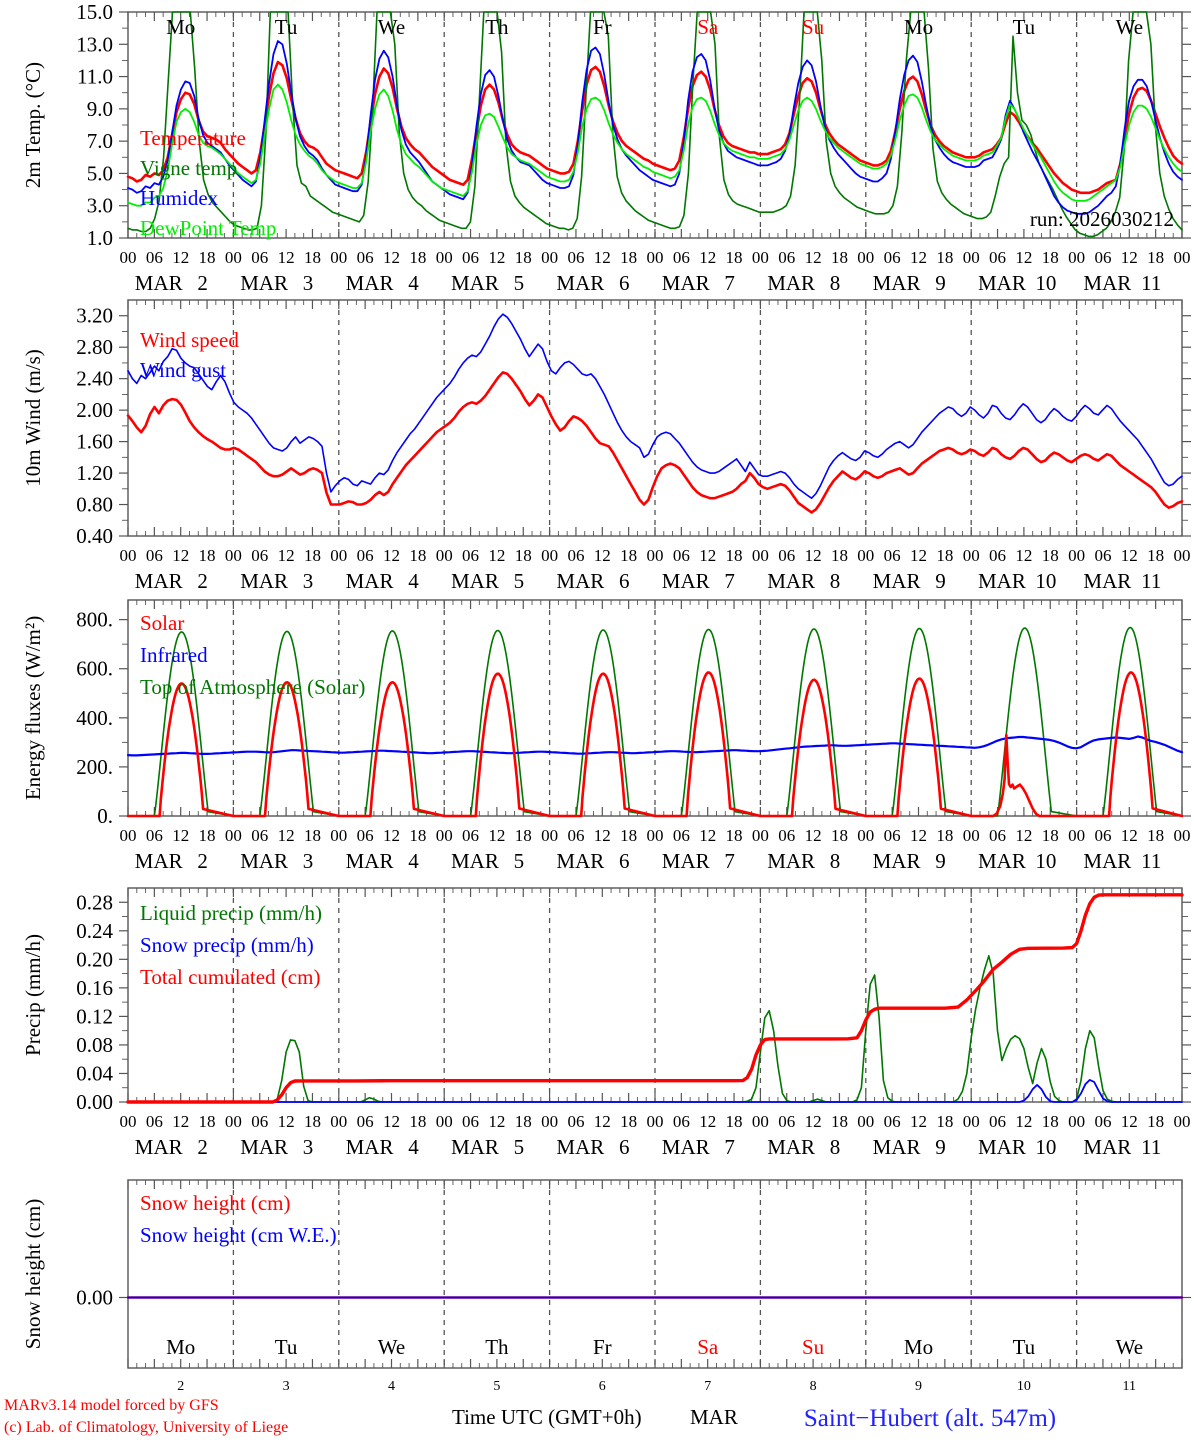  What do you see at coordinates (655, 998) in the screenshot?
I see `series-total-cumulated-cm-` at bounding box center [655, 998].